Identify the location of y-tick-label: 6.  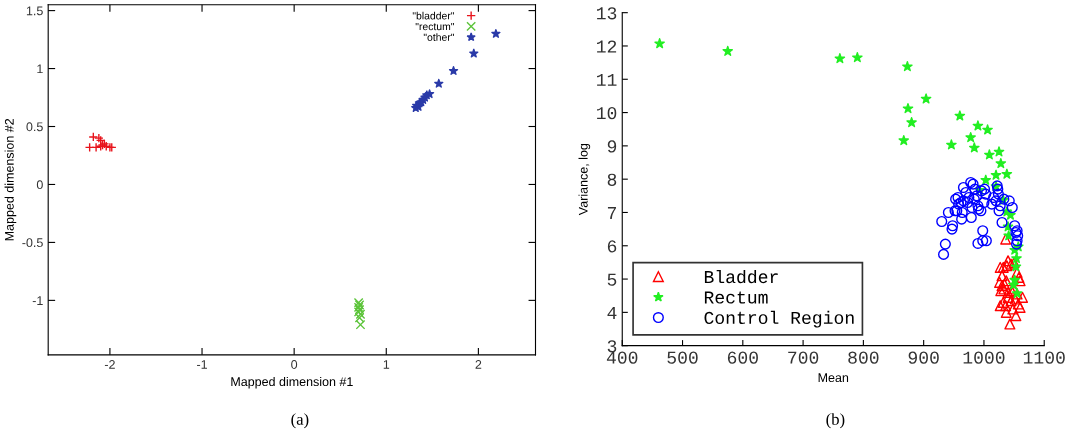
(612, 246).